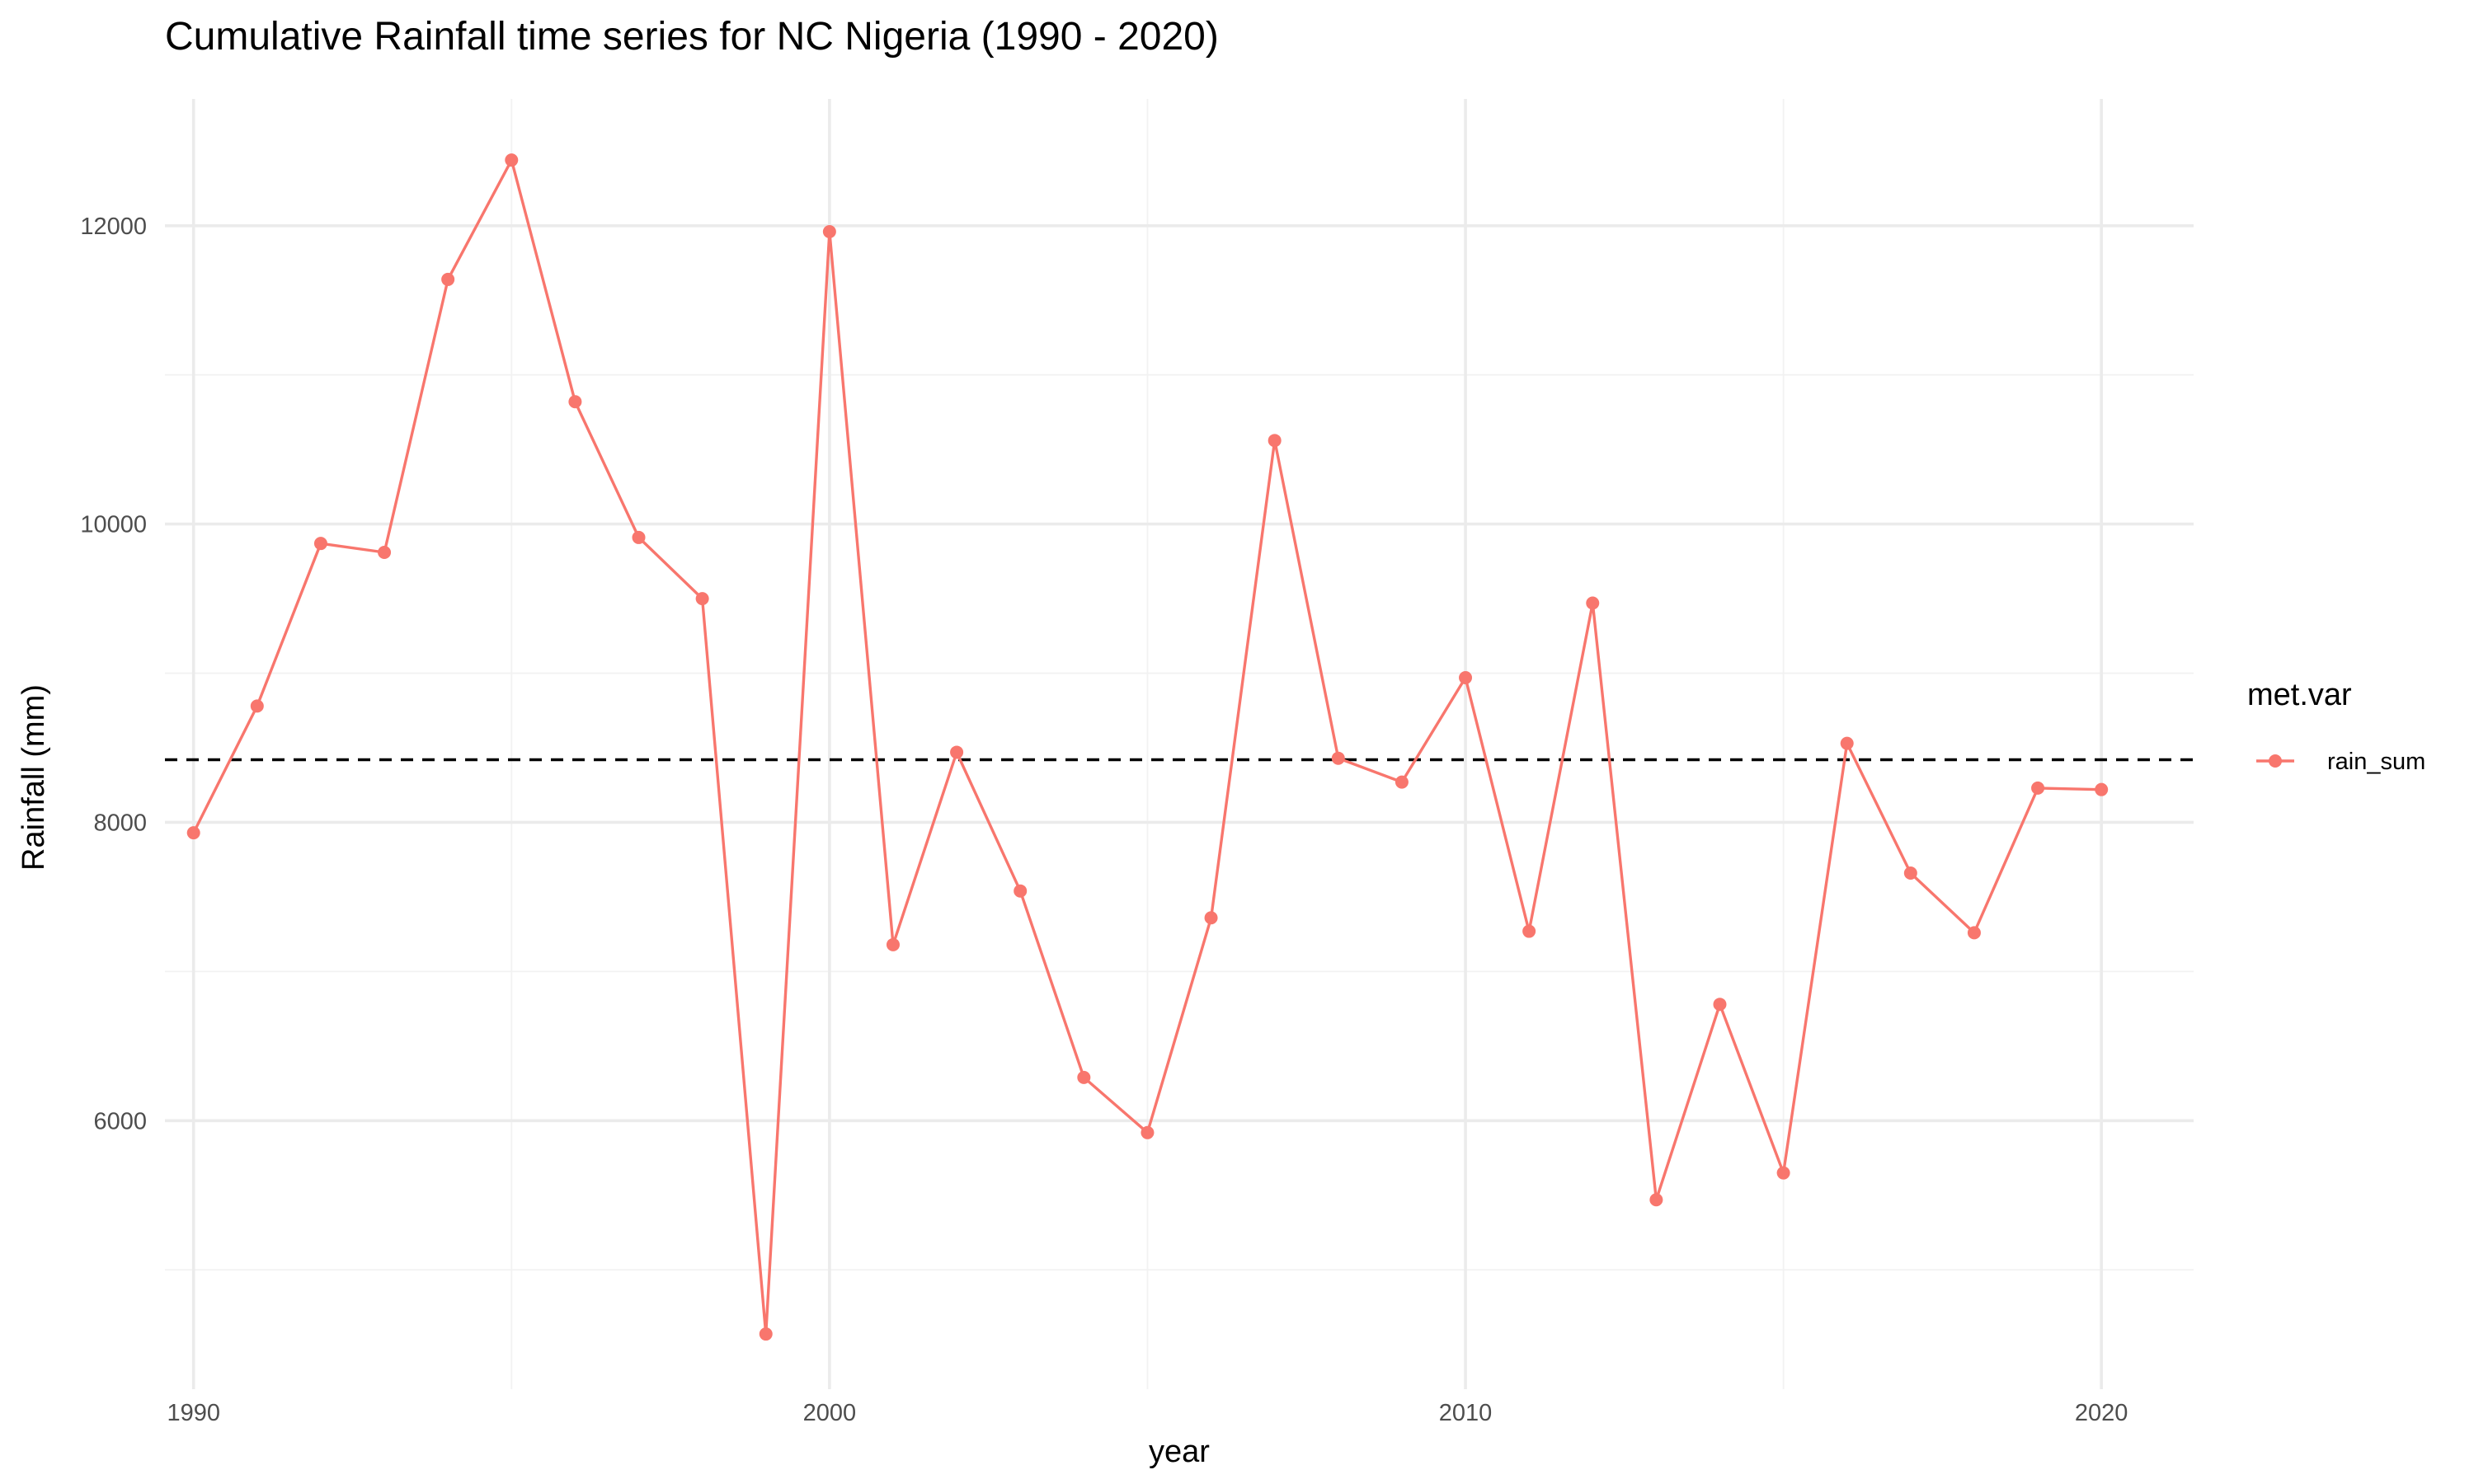 Image resolution: width=2474 pixels, height=1484 pixels. I want to click on x-tick-label: 2010, so click(1466, 1413).